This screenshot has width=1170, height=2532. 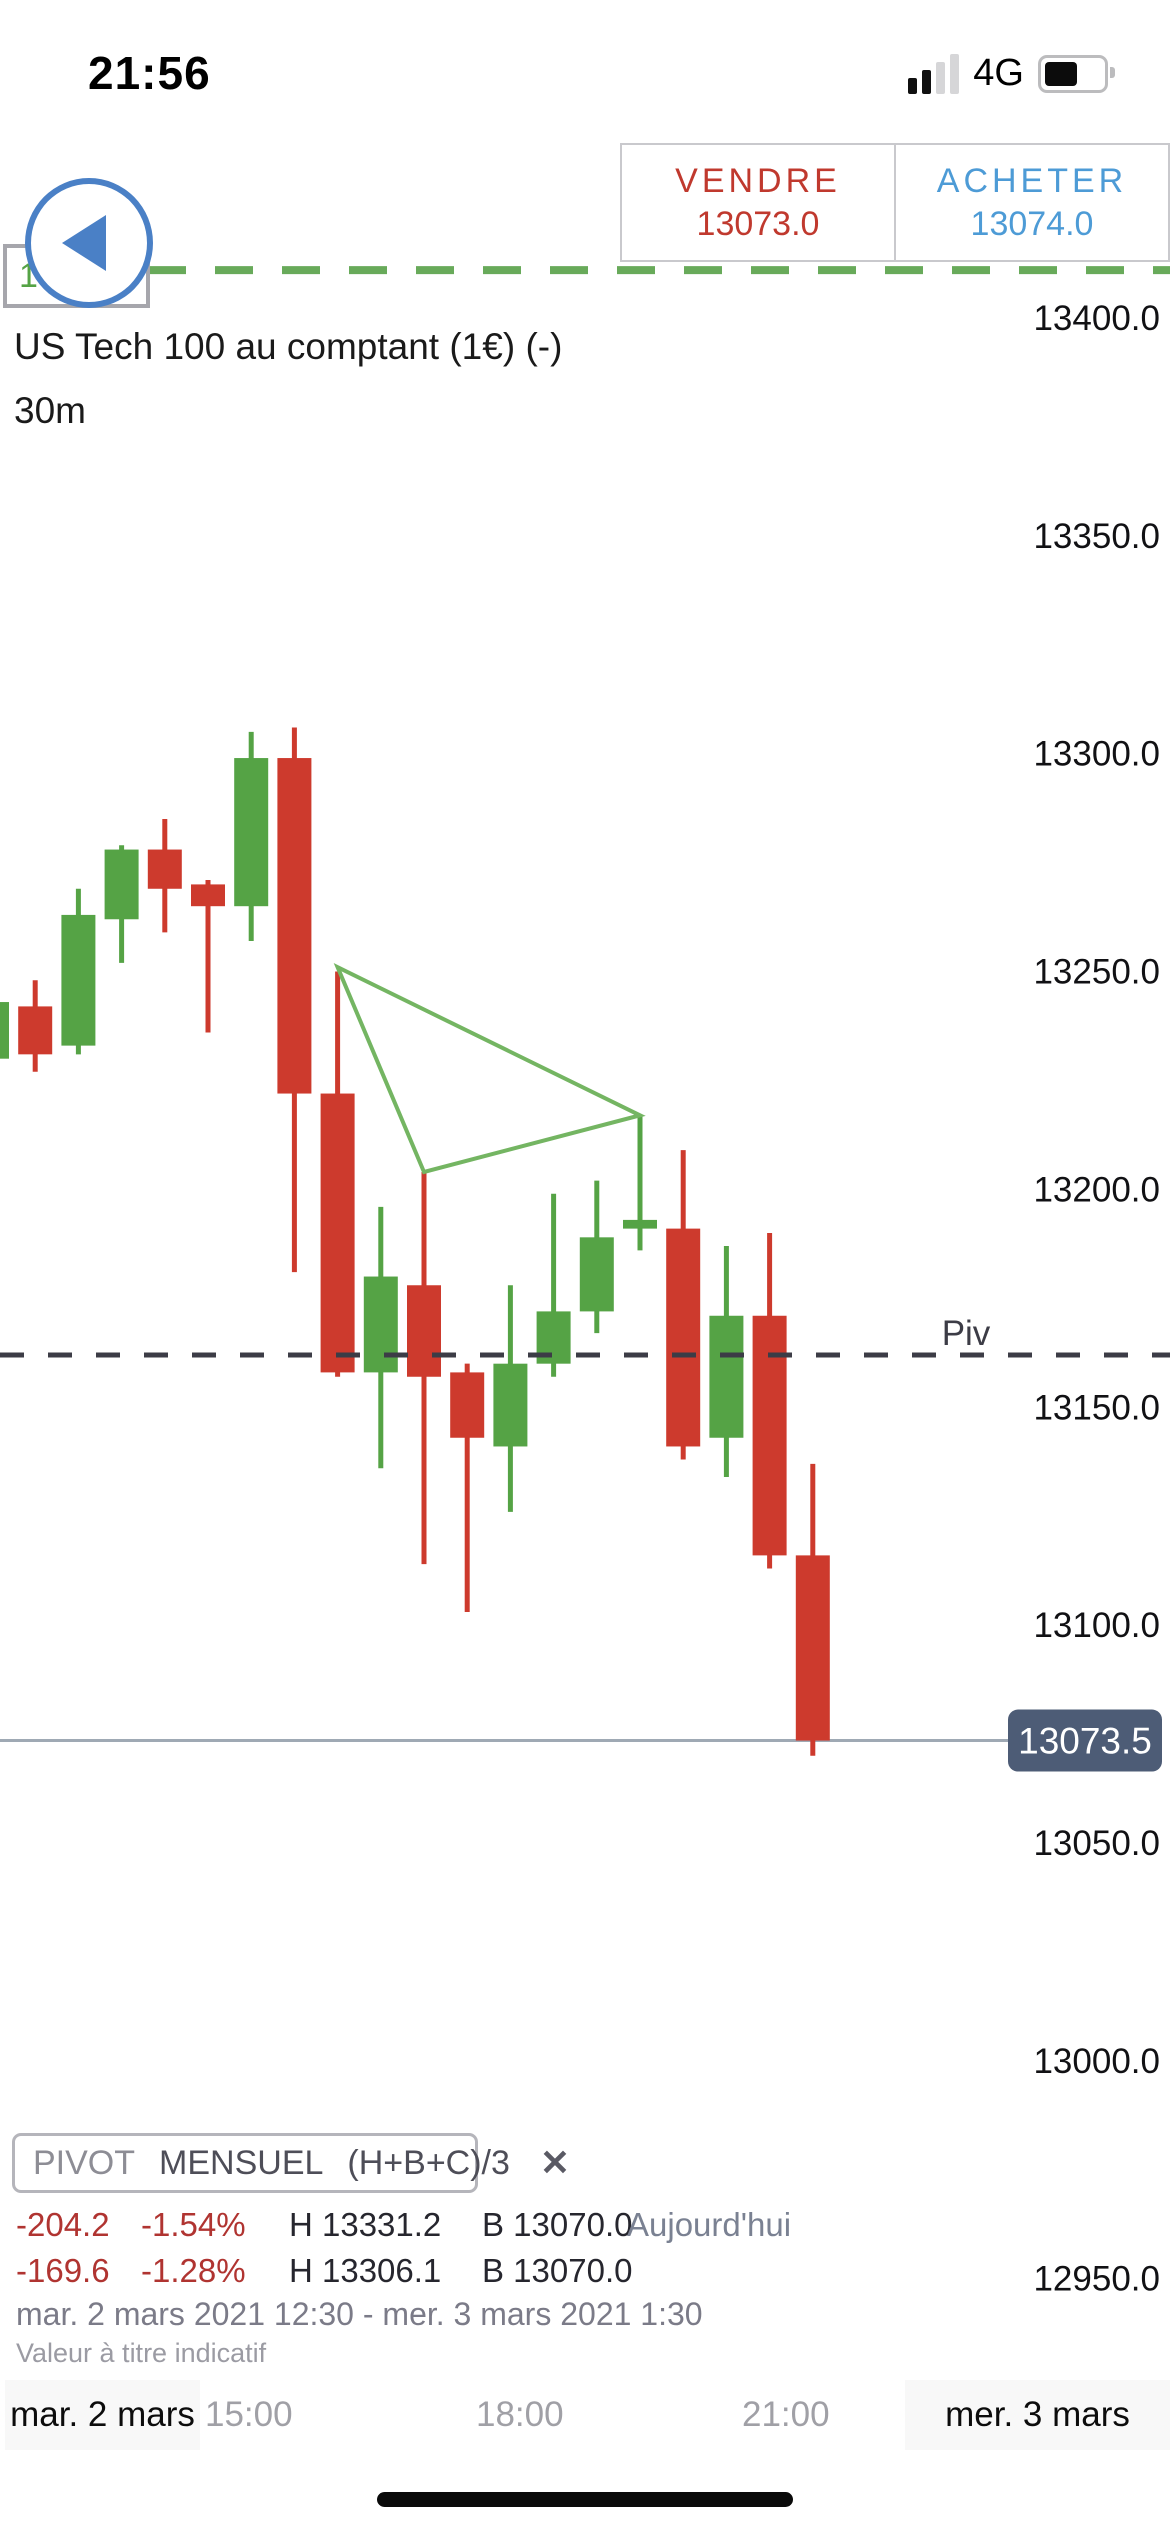 What do you see at coordinates (249, 2414) in the screenshot?
I see `time-axis-label: 15:00` at bounding box center [249, 2414].